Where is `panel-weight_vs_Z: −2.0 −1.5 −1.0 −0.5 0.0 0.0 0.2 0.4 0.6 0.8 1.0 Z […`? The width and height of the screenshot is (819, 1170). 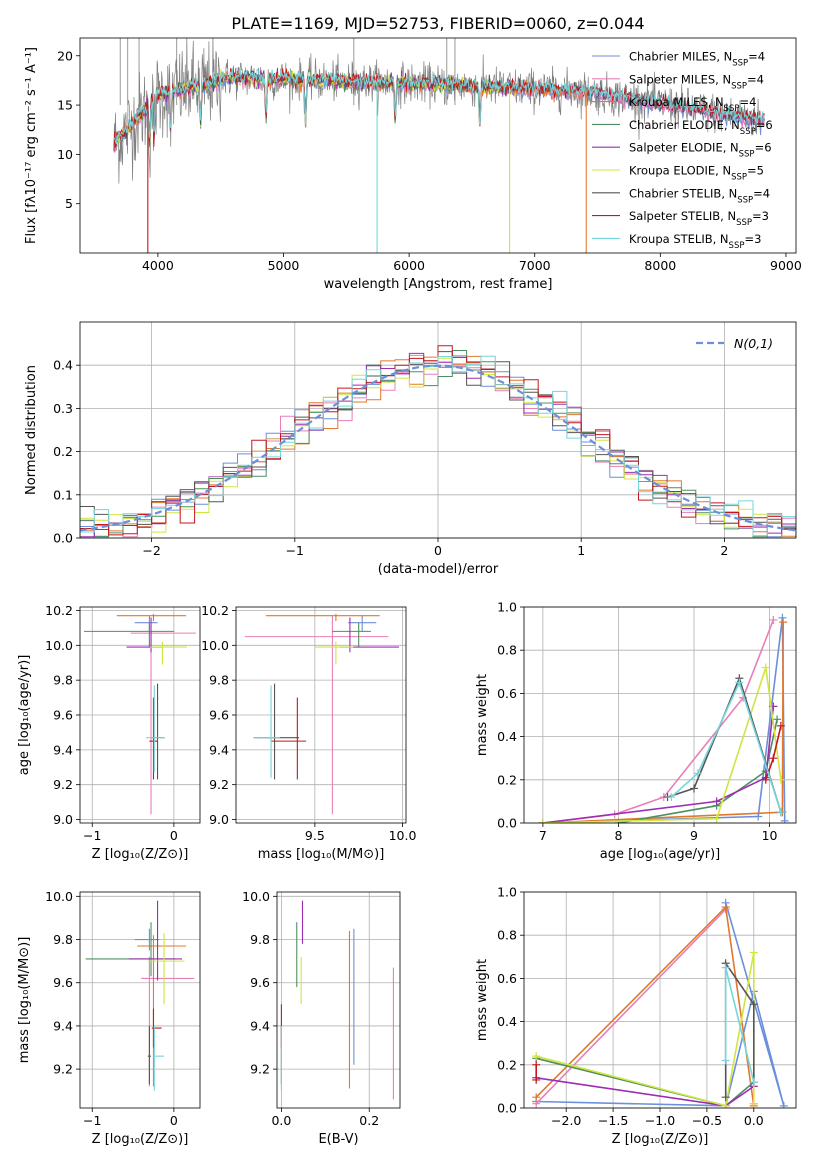
panel-weight_vs_Z: −2.0 −1.5 −1.0 −0.5 0.0 0.0 0.2 0.4 0.6 0.8 1.0 Z [… is located at coordinates (636, 1016).